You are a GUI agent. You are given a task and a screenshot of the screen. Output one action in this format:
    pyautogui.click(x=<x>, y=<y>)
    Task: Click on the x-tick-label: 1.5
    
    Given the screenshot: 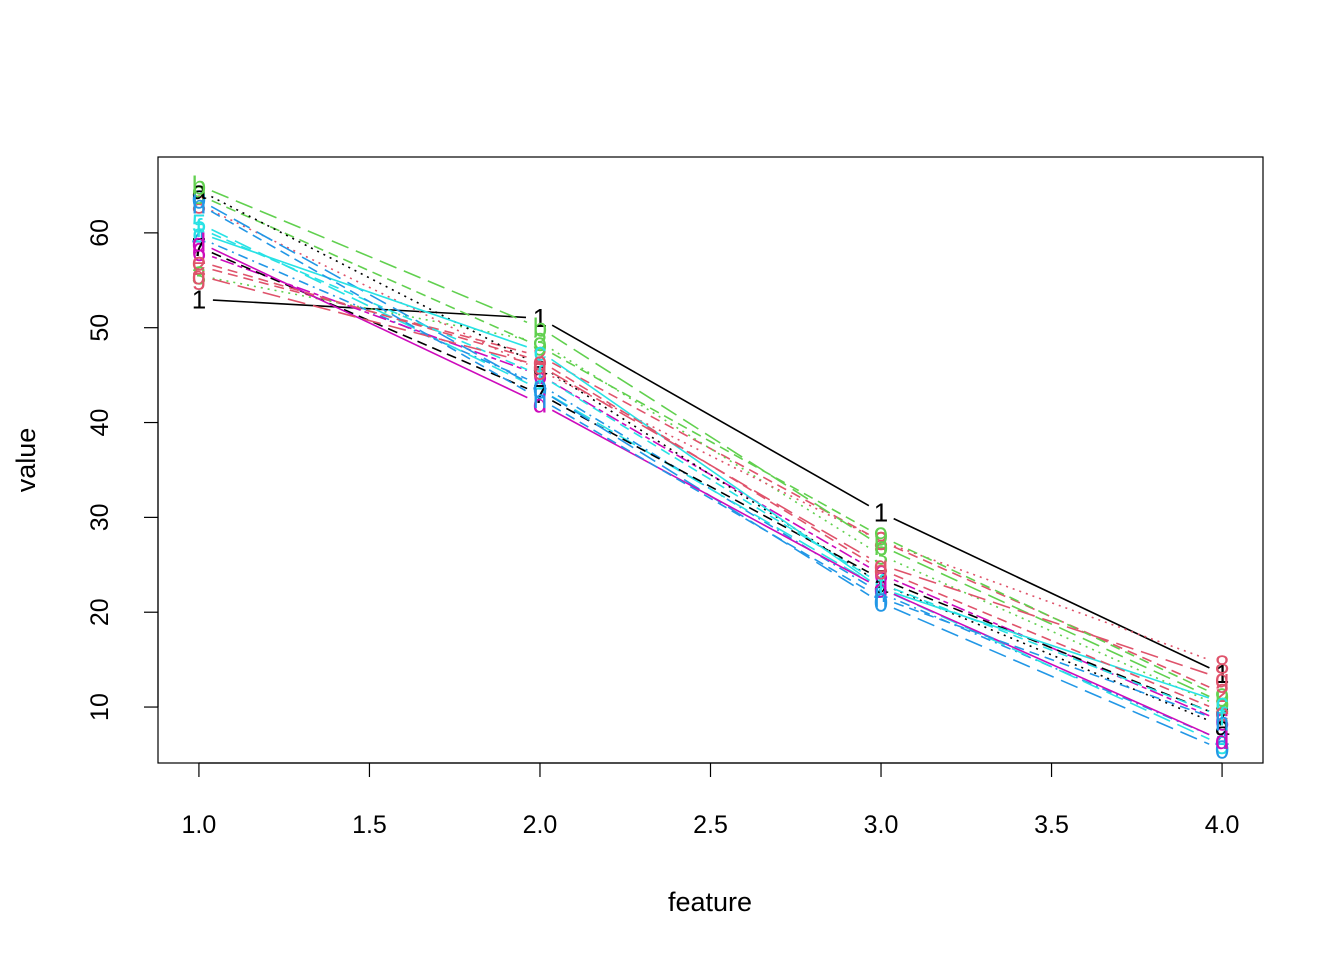 What is the action you would take?
    pyautogui.click(x=369, y=825)
    